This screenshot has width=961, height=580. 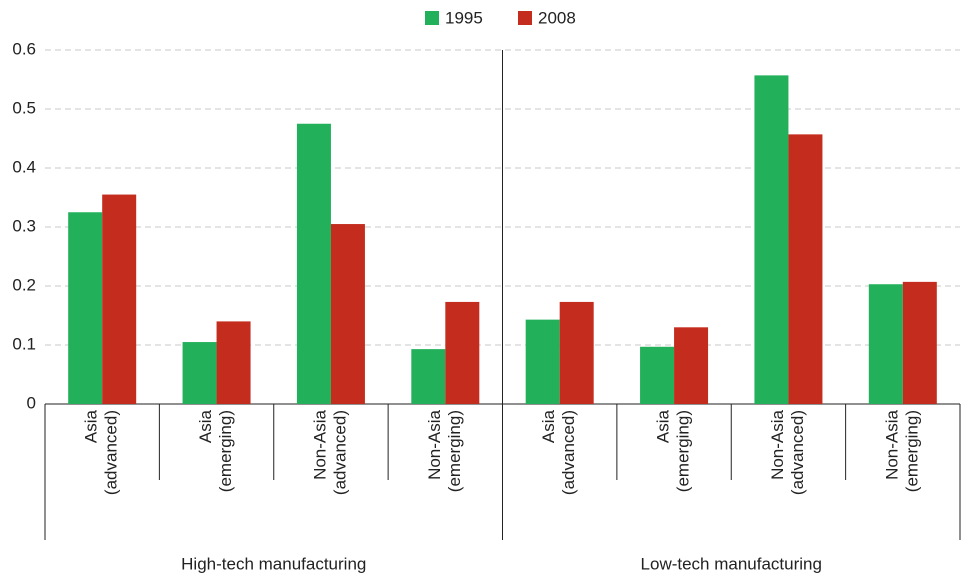 I want to click on y-tick-label: 0.1, so click(x=24, y=343).